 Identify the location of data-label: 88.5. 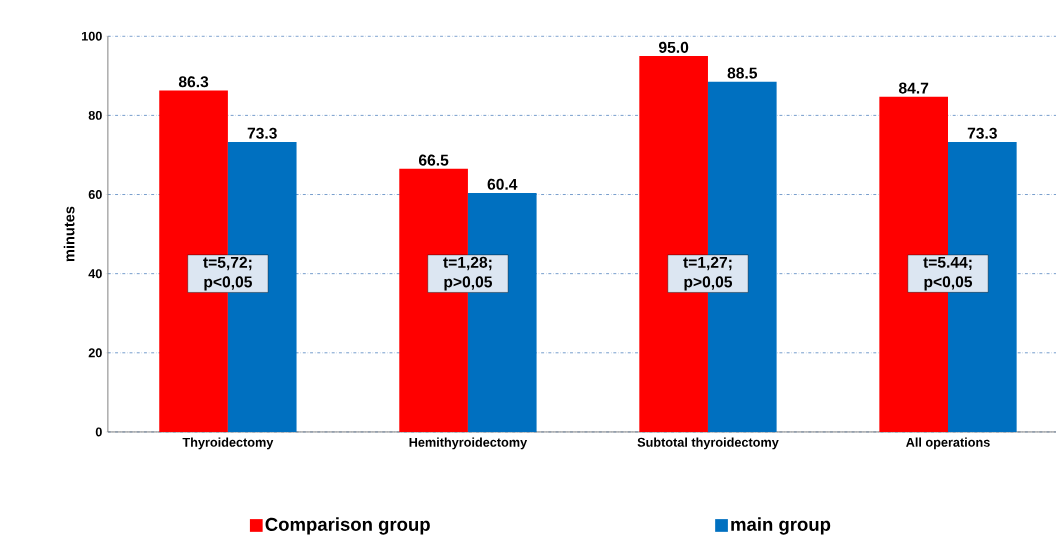
(742, 73).